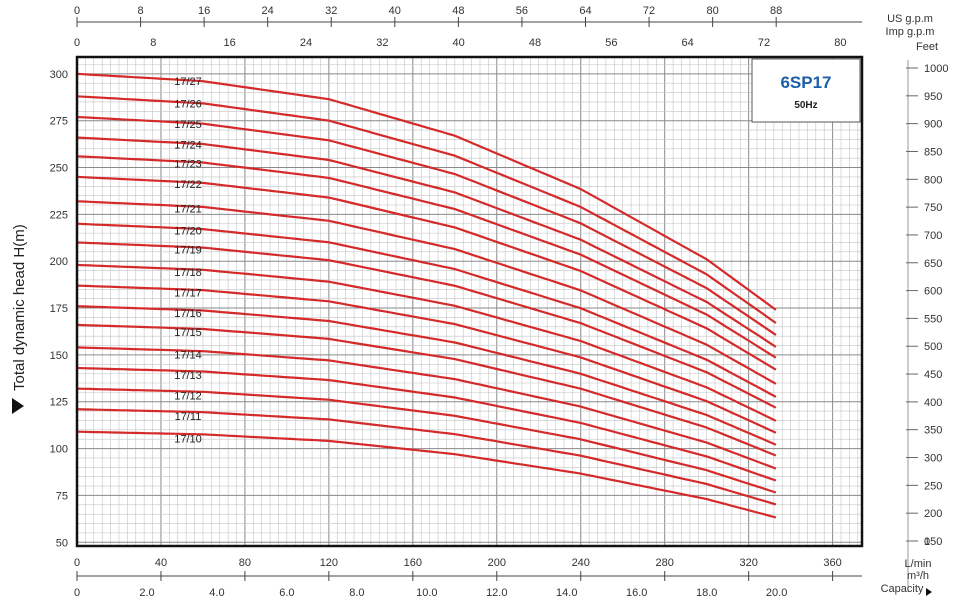  What do you see at coordinates (188, 146) in the screenshot?
I see `curve-label-17-24: 17/24` at bounding box center [188, 146].